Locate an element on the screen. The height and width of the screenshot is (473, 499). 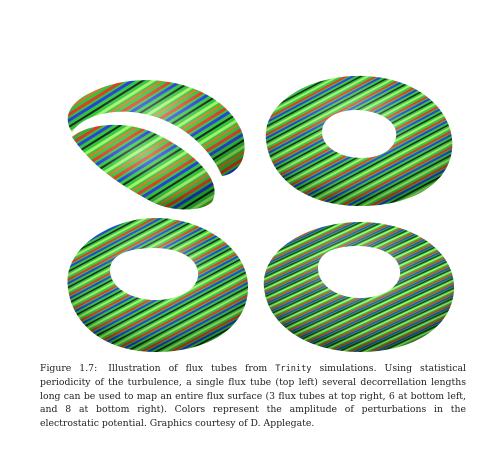
caption-text-start: Illustration of flux tubes from is located at coordinates (188, 368).